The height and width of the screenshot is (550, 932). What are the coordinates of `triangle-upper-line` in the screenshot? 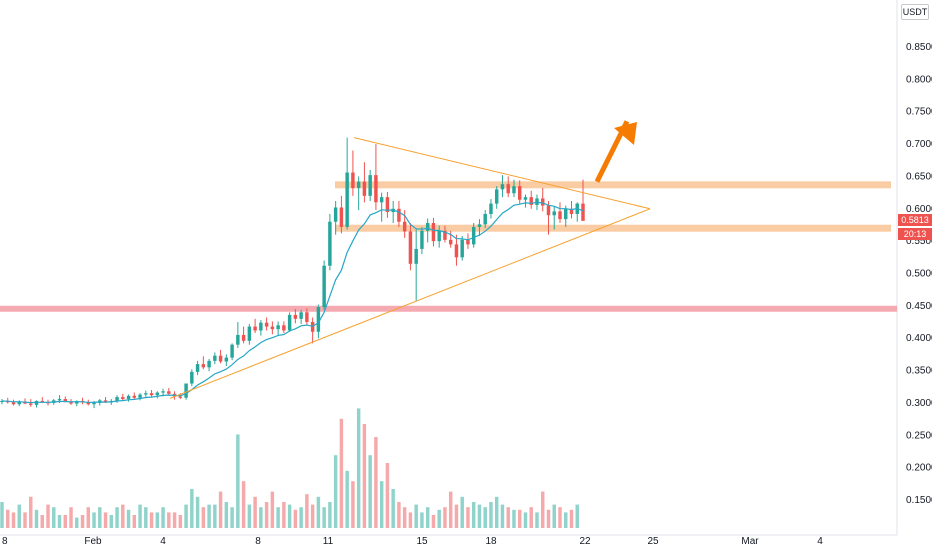 It's located at (502, 173).